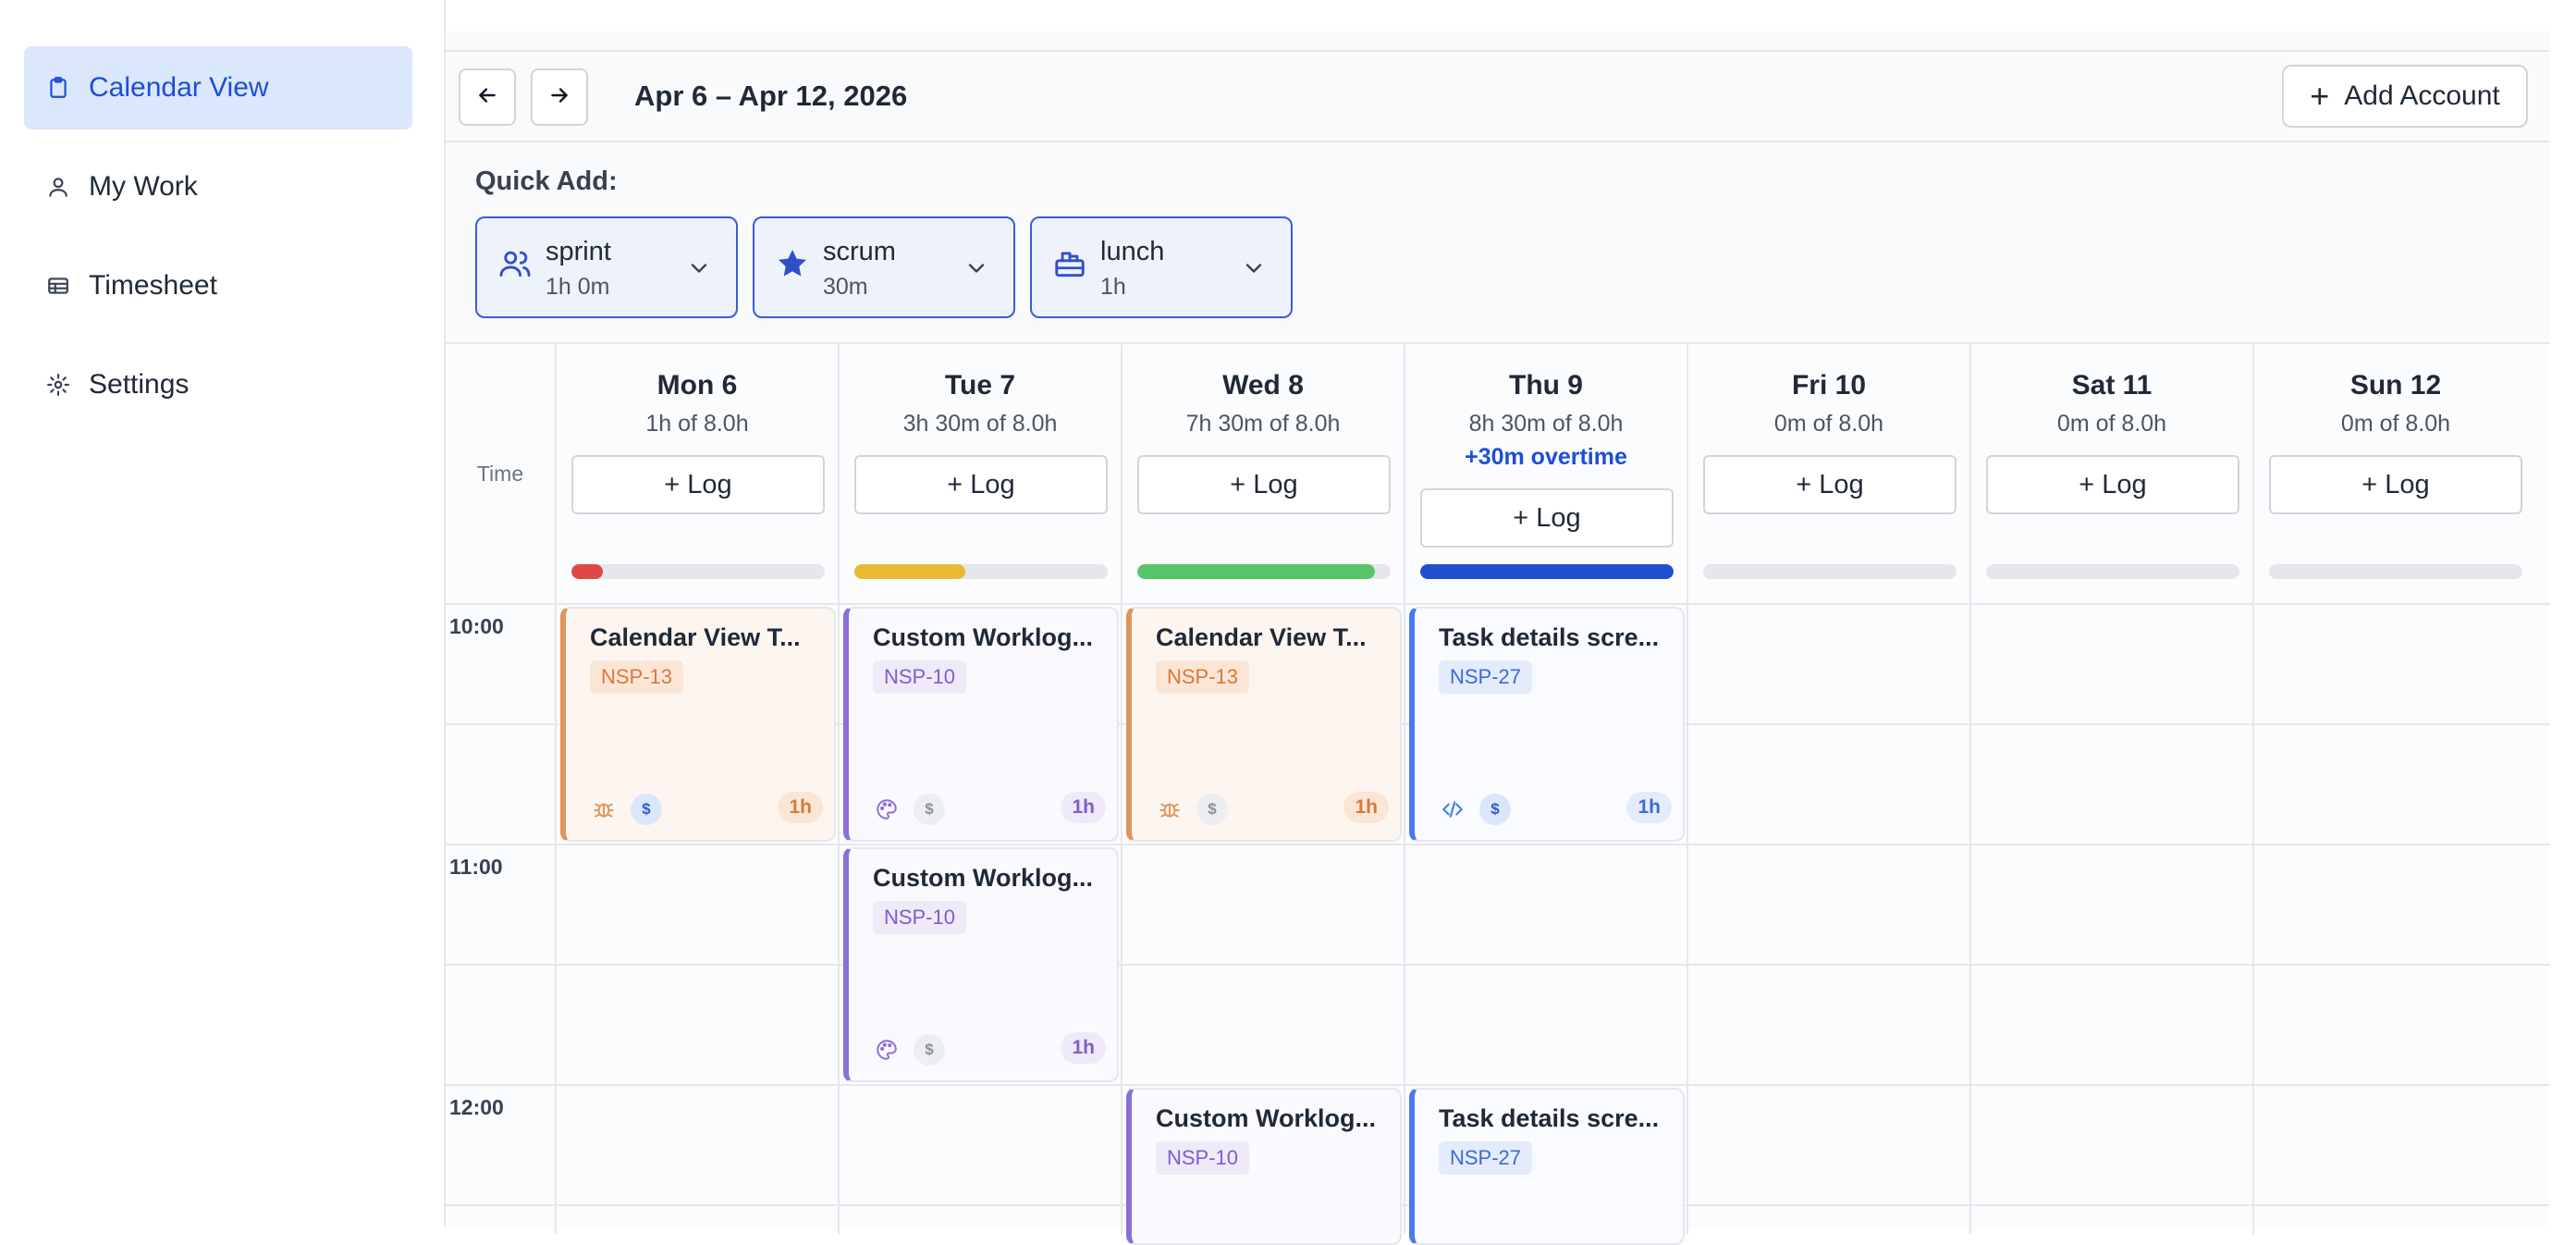 This screenshot has height=1245, width=2576. What do you see at coordinates (697, 385) in the screenshot?
I see `day-name: Mon 6` at bounding box center [697, 385].